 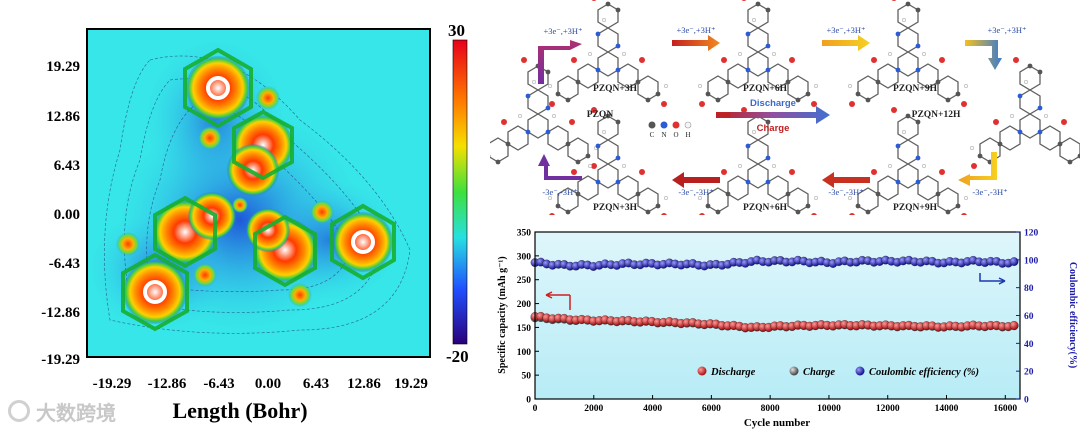 What do you see at coordinates (218, 384) in the screenshot?
I see `map-x-tick: -6.43` at bounding box center [218, 384].